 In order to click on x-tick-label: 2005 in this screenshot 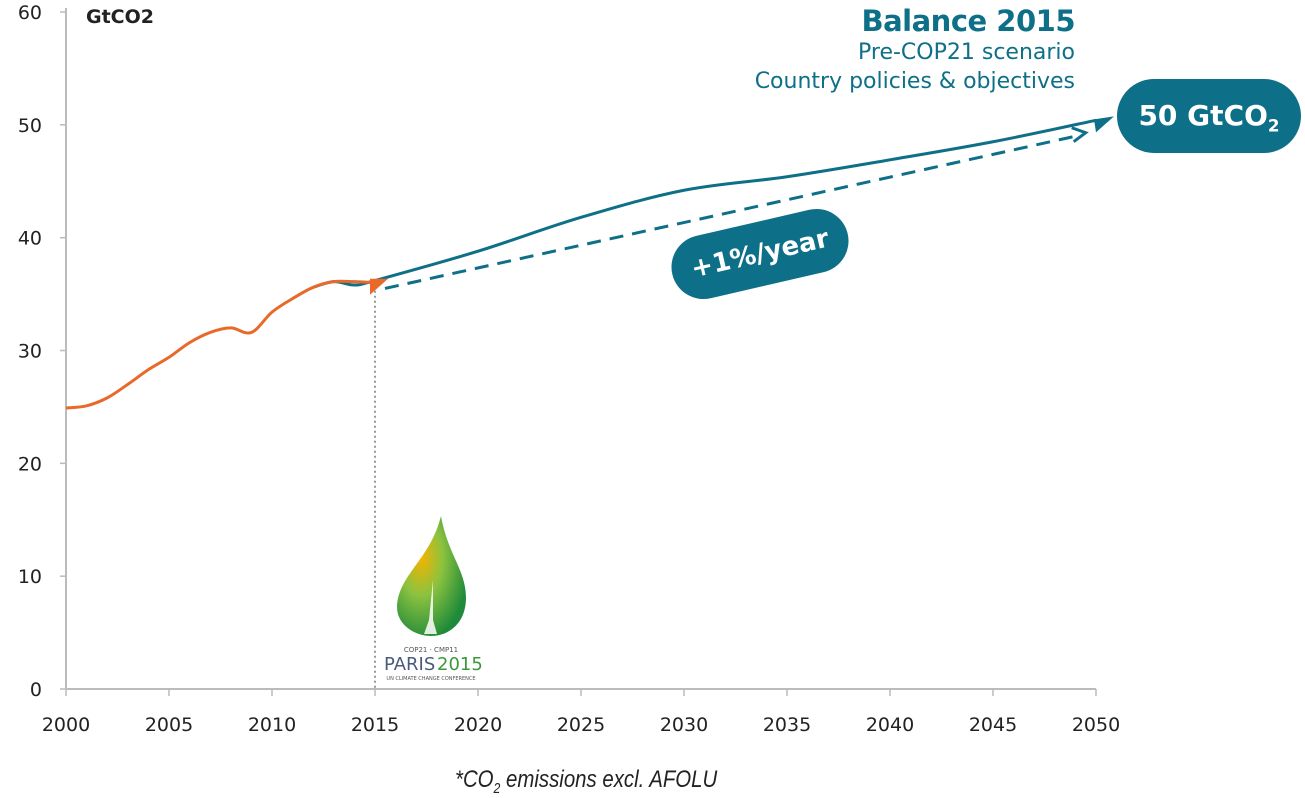, I will do `click(169, 725)`.